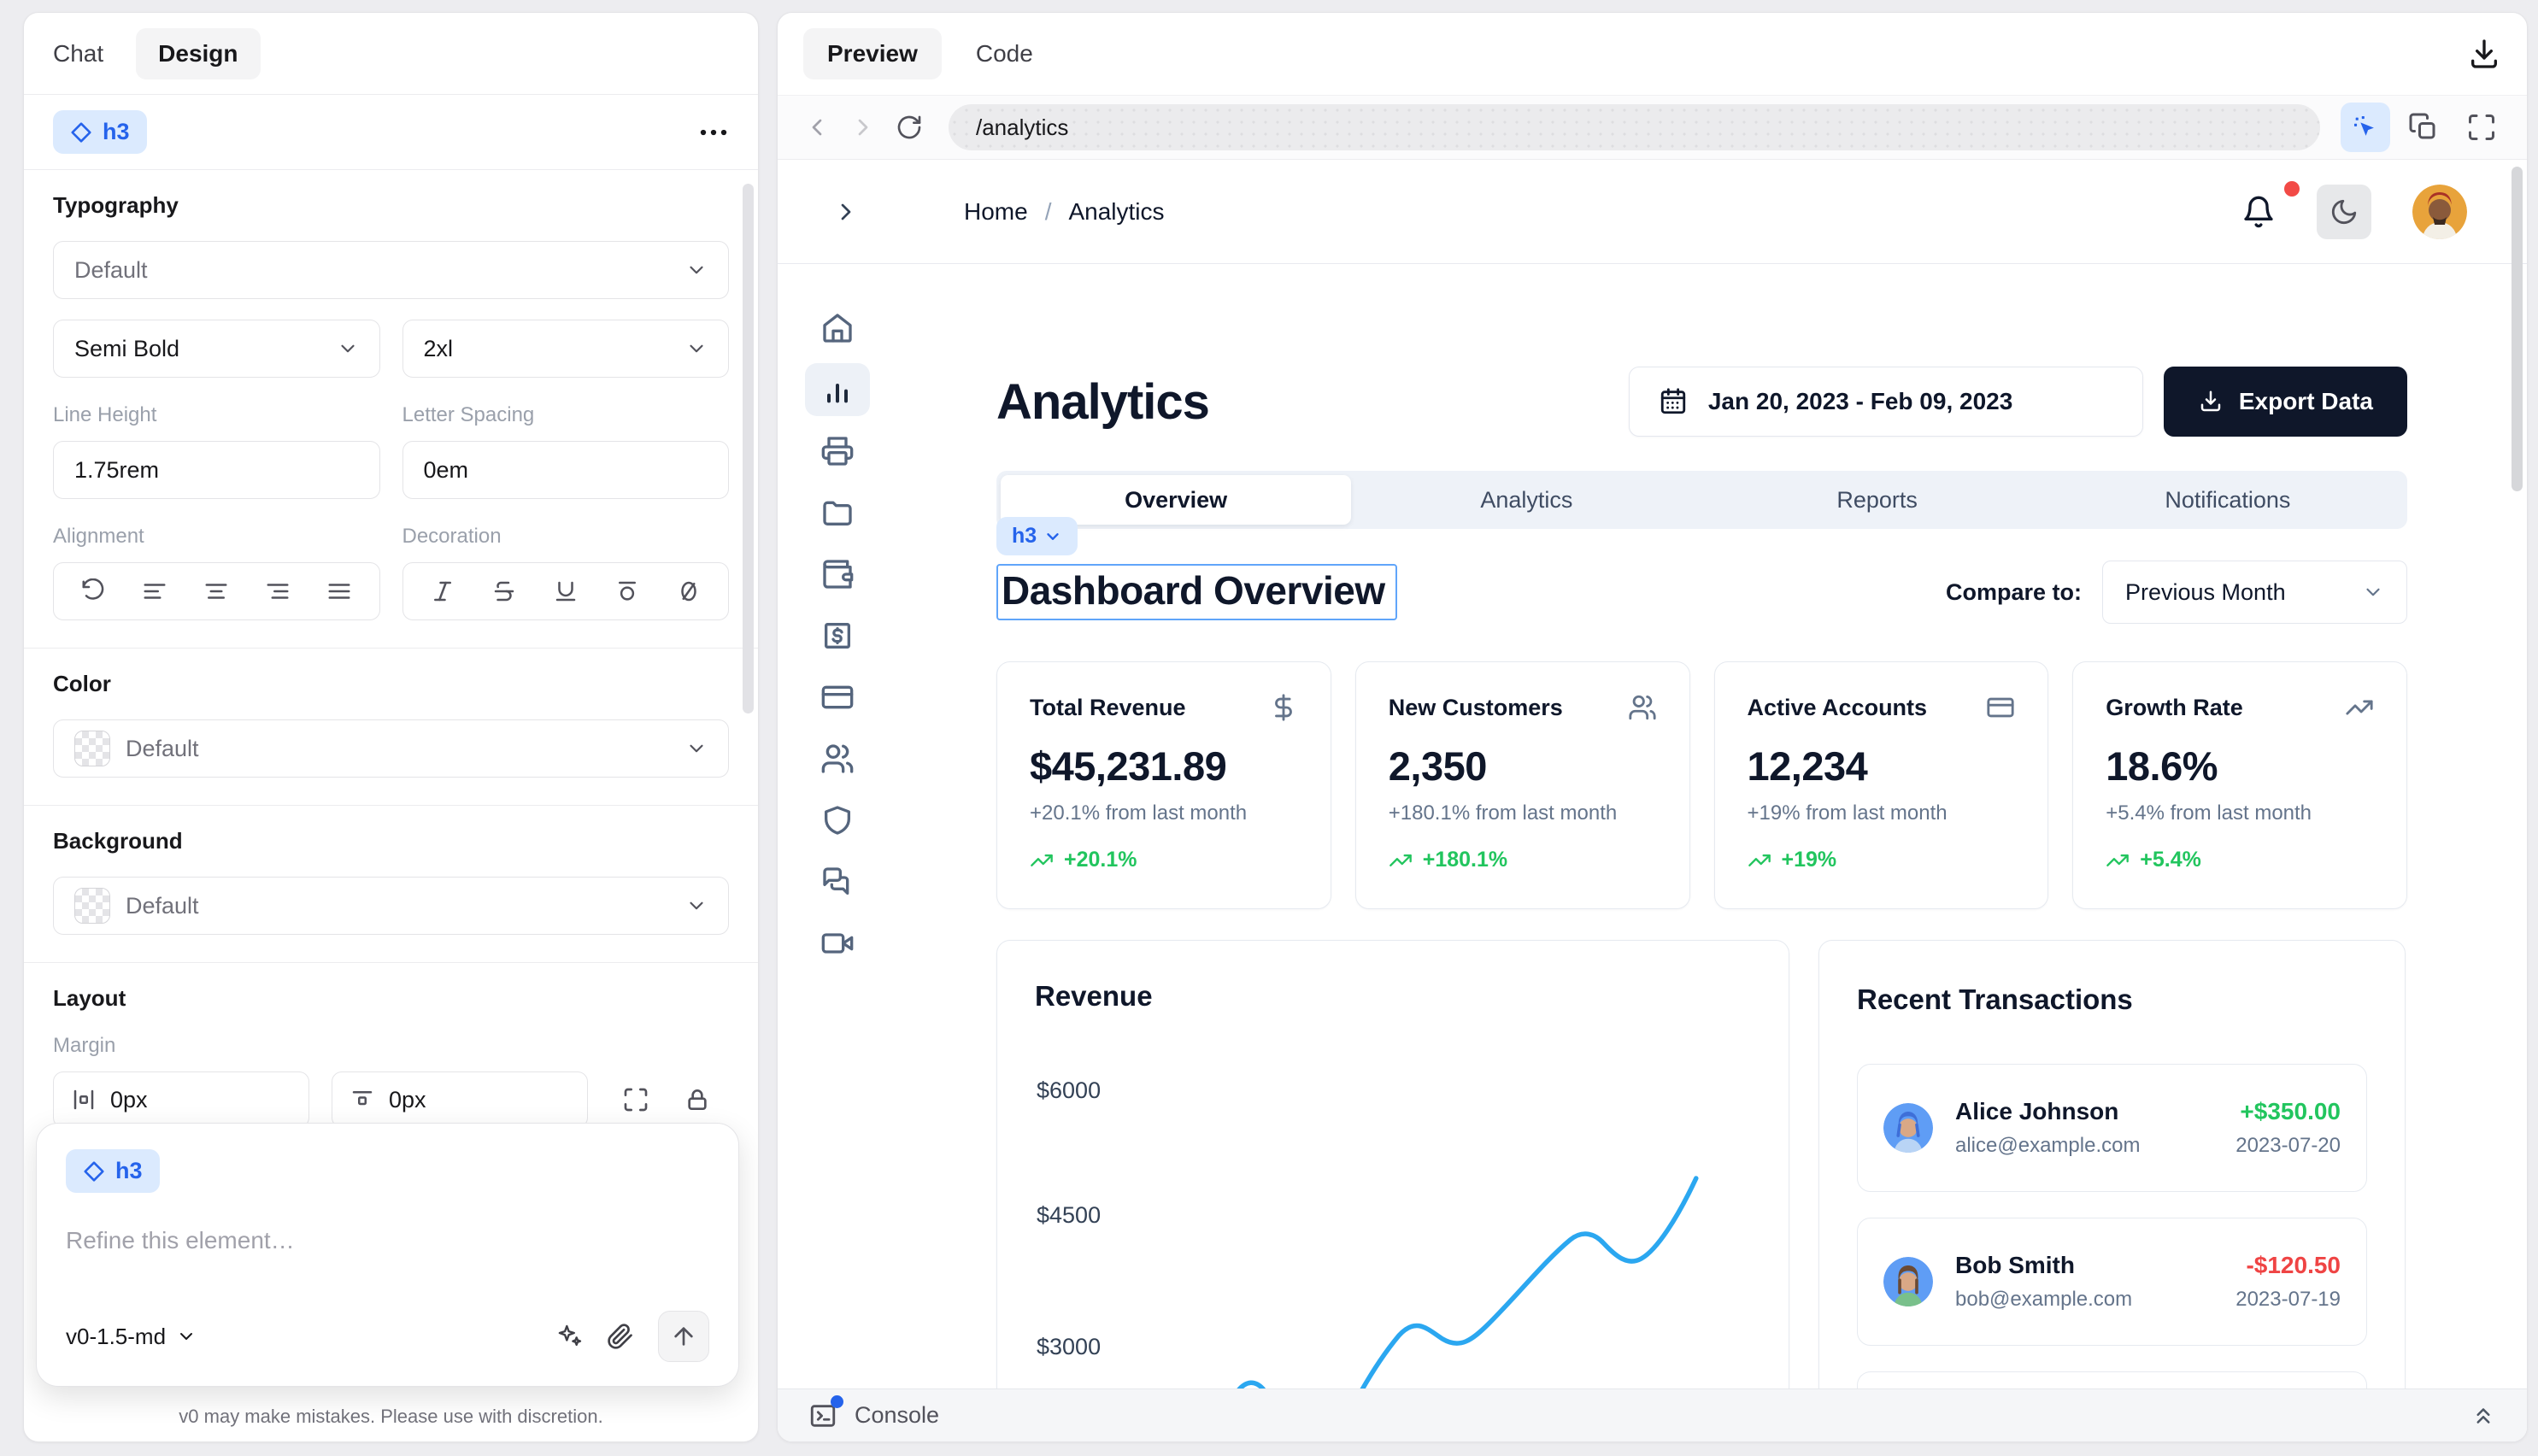 This screenshot has height=1456, width=2538. What do you see at coordinates (2037, 1111) in the screenshot?
I see `transaction-name: Alice Johnson` at bounding box center [2037, 1111].